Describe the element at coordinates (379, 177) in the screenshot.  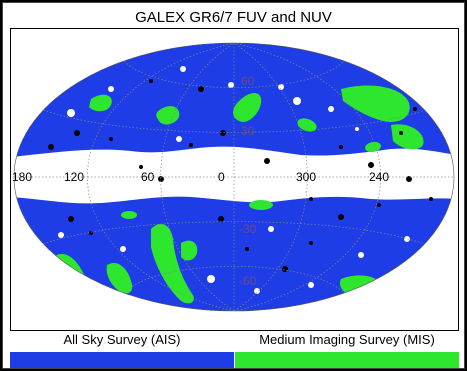
I see `lon-label-240: 240` at that location.